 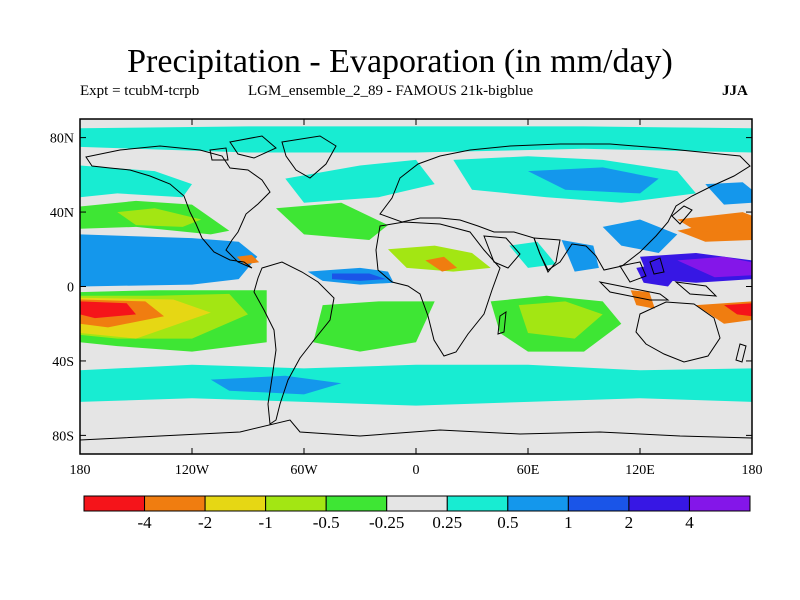 What do you see at coordinates (507, 522) in the screenshot?
I see `colorbar-label: 0.5` at bounding box center [507, 522].